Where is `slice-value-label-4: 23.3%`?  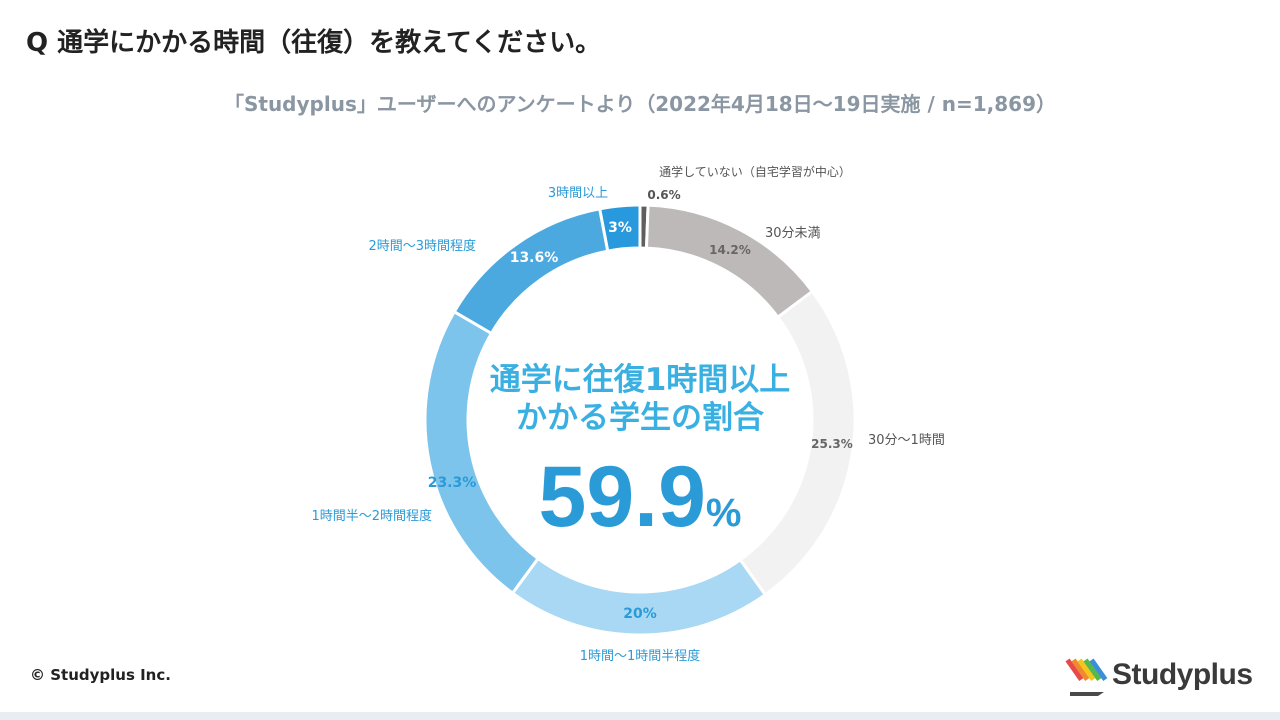
slice-value-label-4: 23.3% is located at coordinates (452, 483).